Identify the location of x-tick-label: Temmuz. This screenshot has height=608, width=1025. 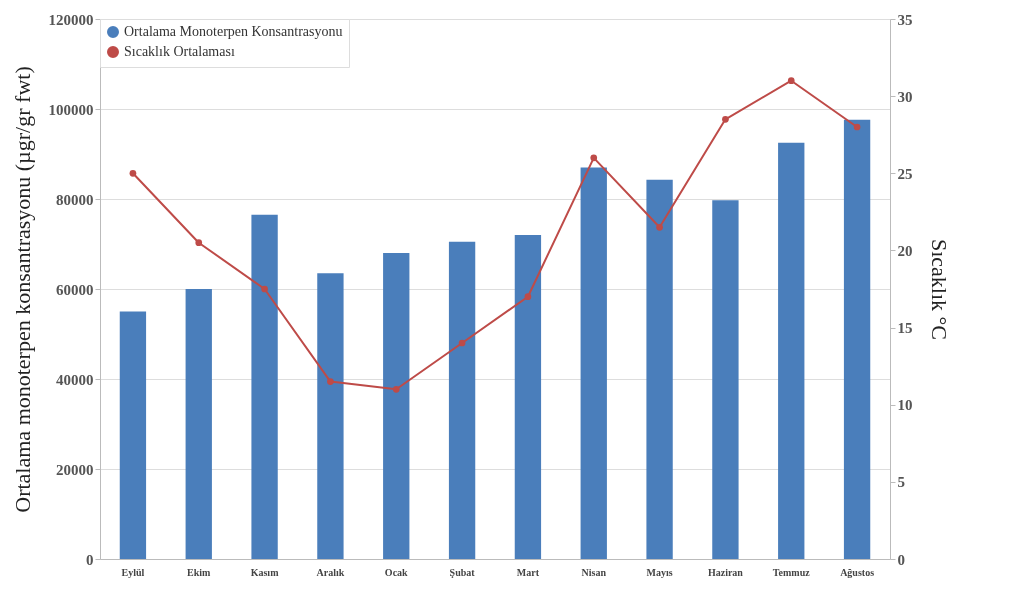
(791, 572).